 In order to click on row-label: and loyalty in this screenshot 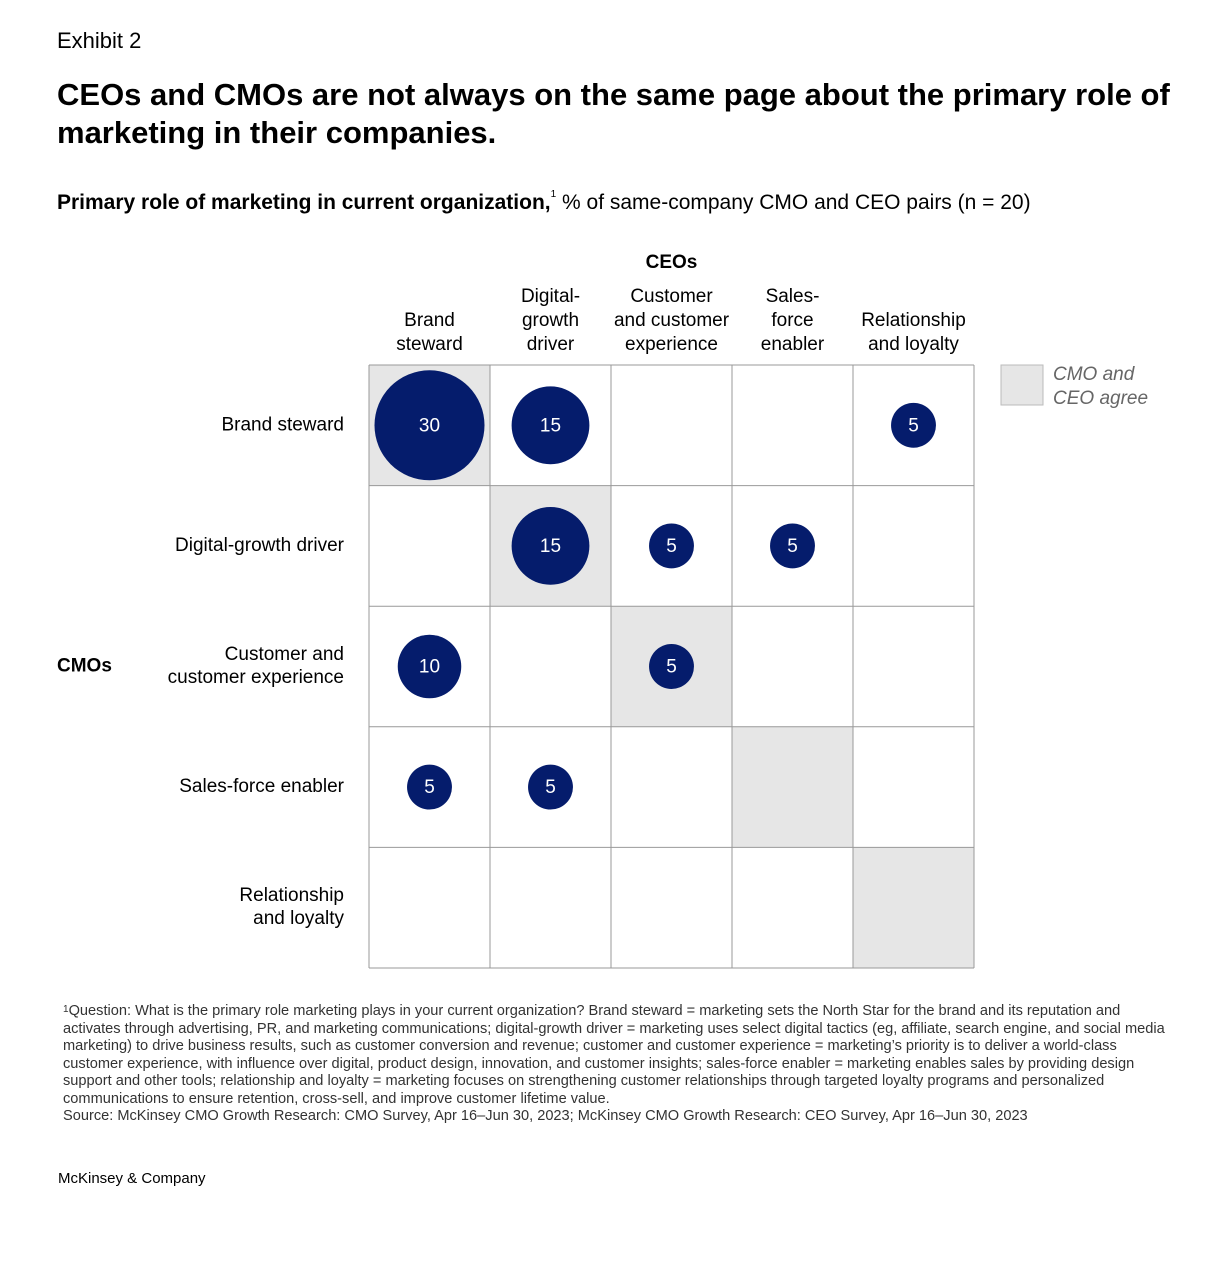, I will do `click(298, 918)`.